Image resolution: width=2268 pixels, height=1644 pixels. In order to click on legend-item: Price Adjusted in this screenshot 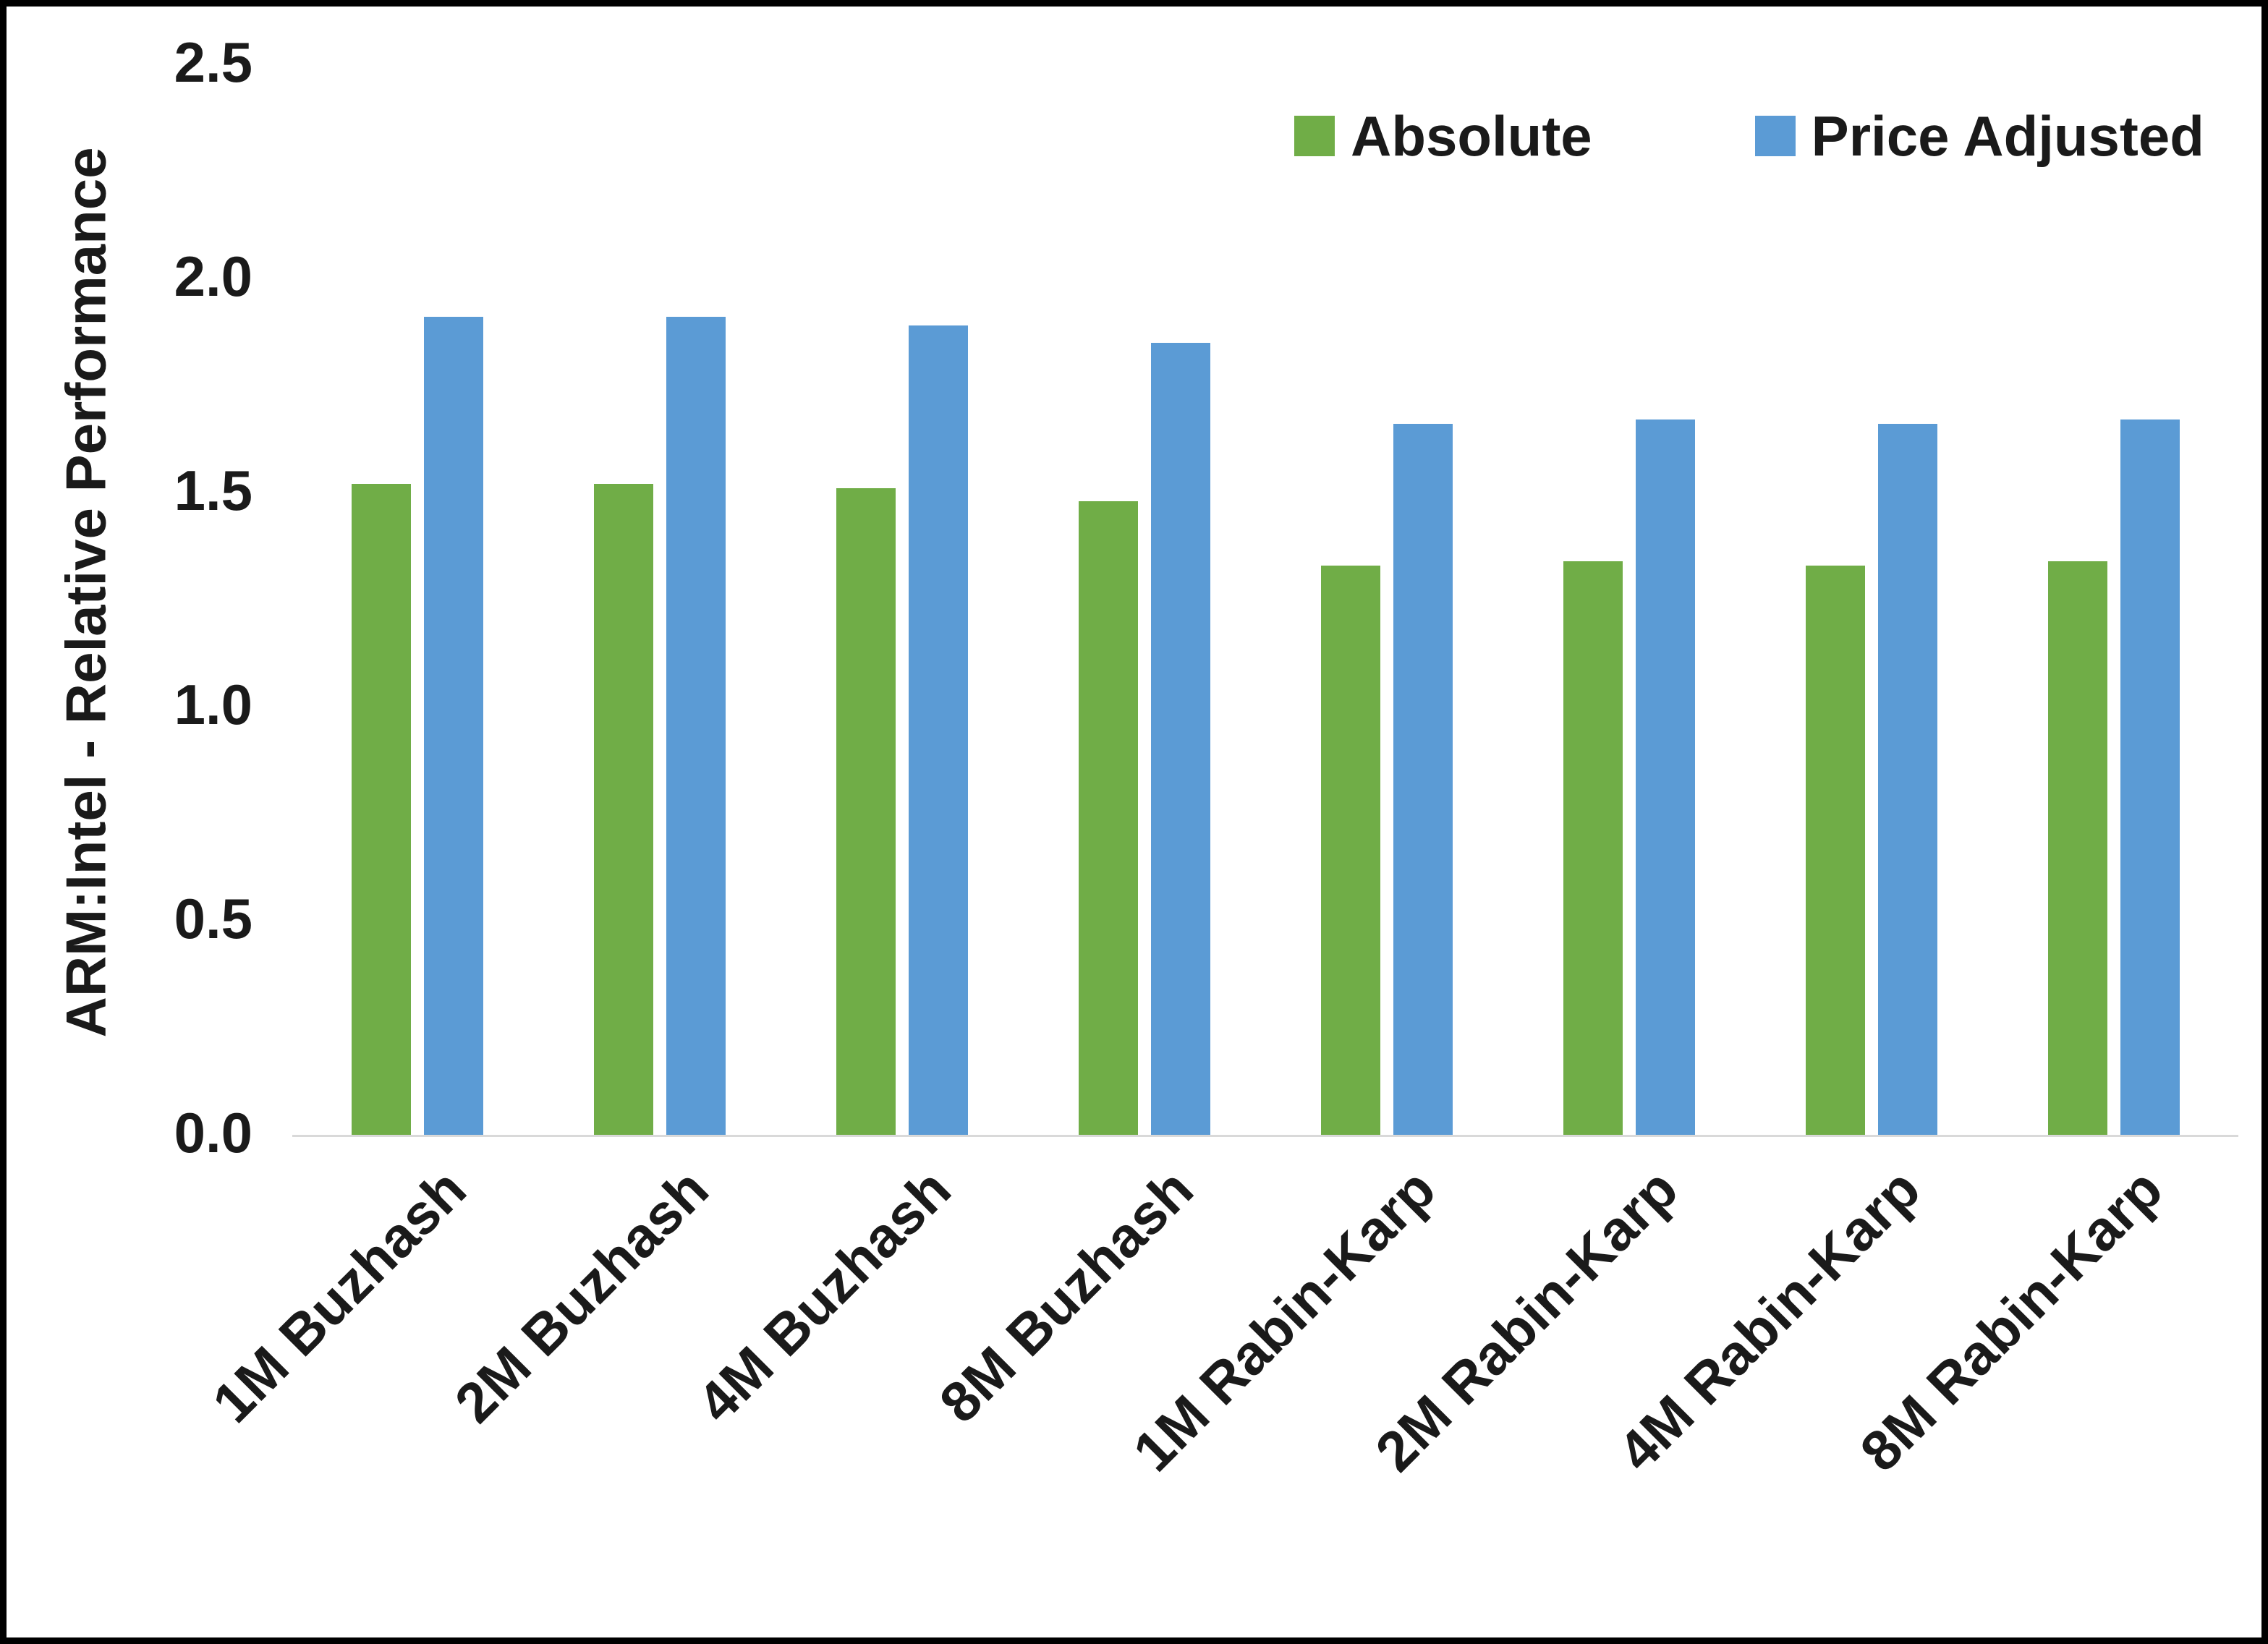, I will do `click(1979, 136)`.